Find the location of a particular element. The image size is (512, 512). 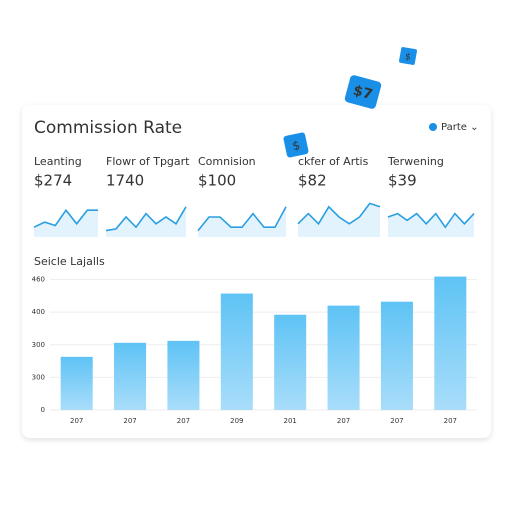

badge-text: $7 is located at coordinates (362, 93).